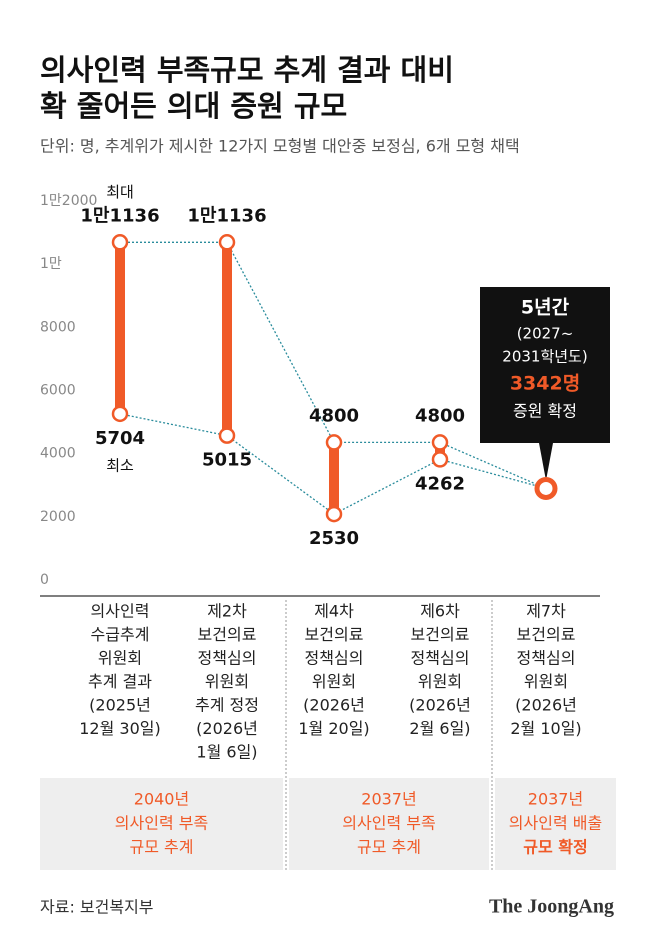  Describe the element at coordinates (545, 334) in the screenshot. I see `callout-period: (2027~` at that location.